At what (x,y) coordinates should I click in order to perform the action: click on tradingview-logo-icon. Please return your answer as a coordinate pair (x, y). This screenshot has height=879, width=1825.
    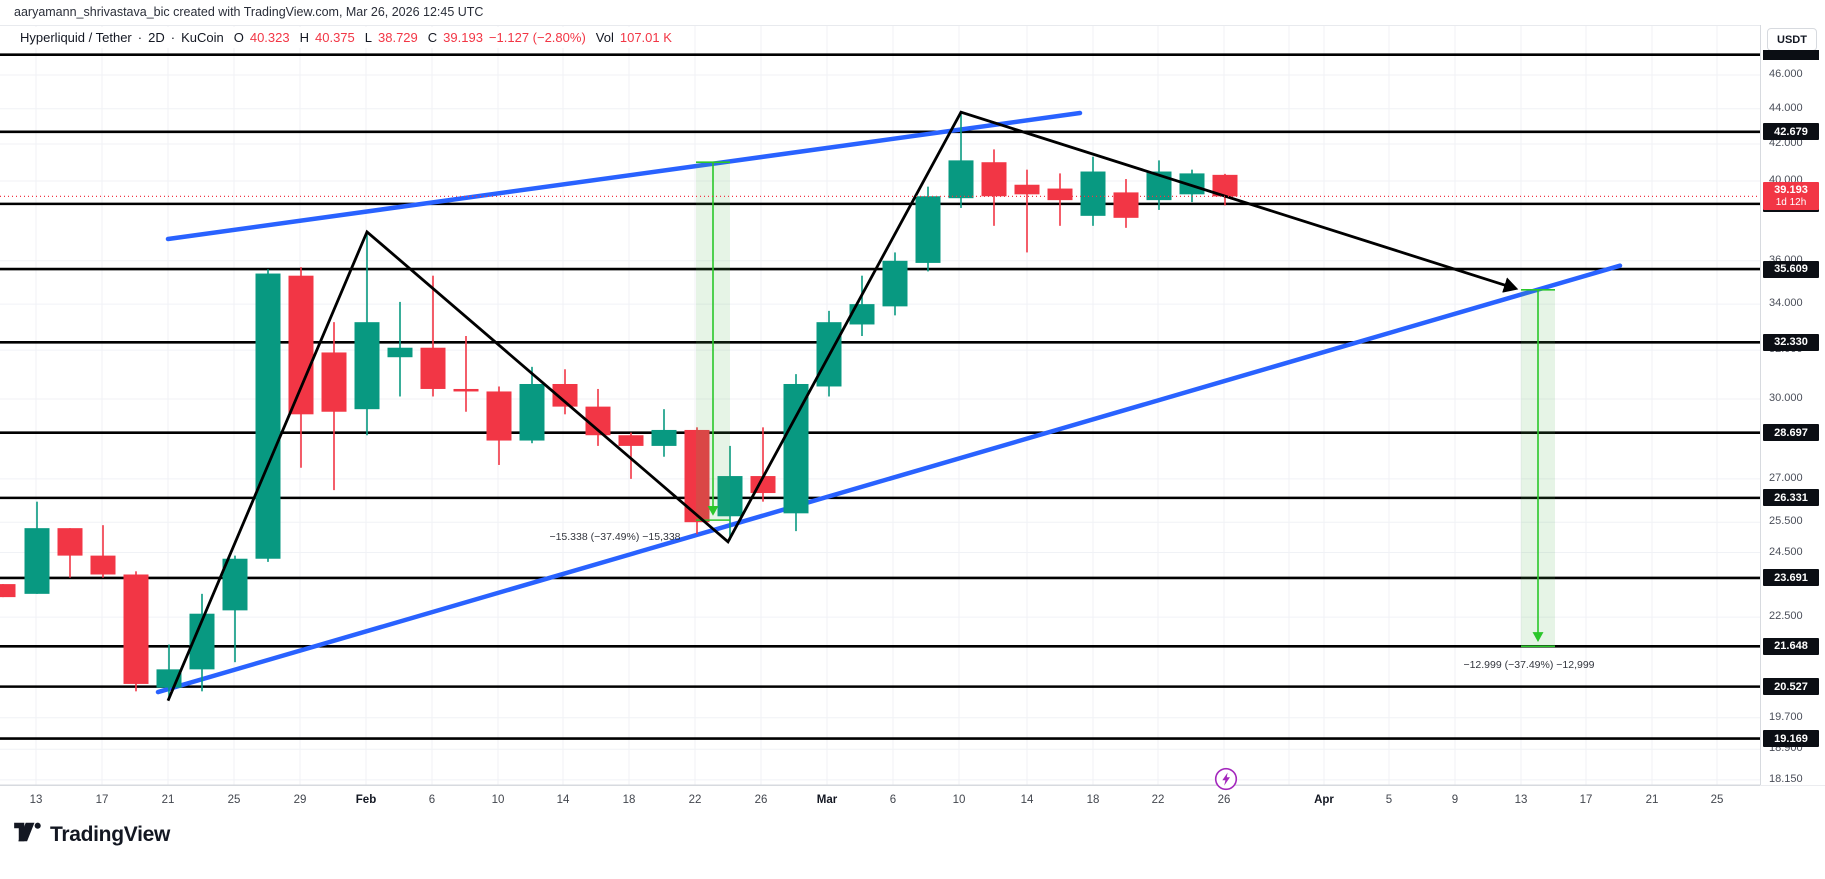
    Looking at the image, I should click on (28, 834).